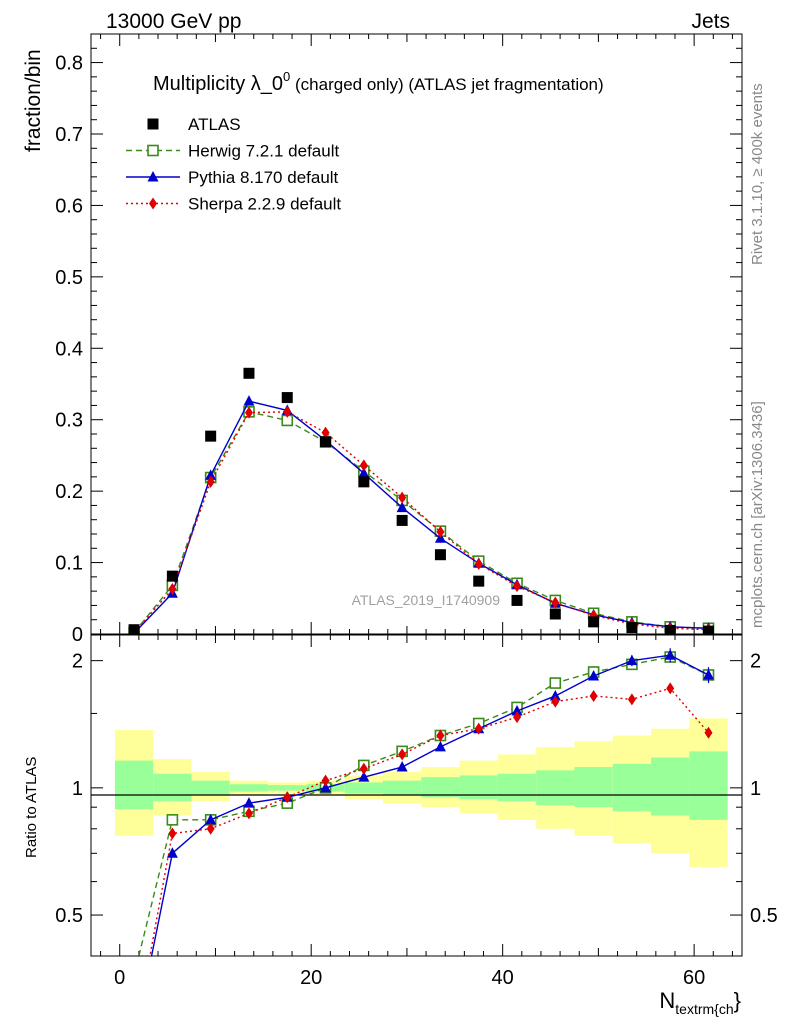 The image size is (786, 1024). Describe the element at coordinates (31, 807) in the screenshot. I see `ratio-y-label: Ratio to ATLAS` at that location.